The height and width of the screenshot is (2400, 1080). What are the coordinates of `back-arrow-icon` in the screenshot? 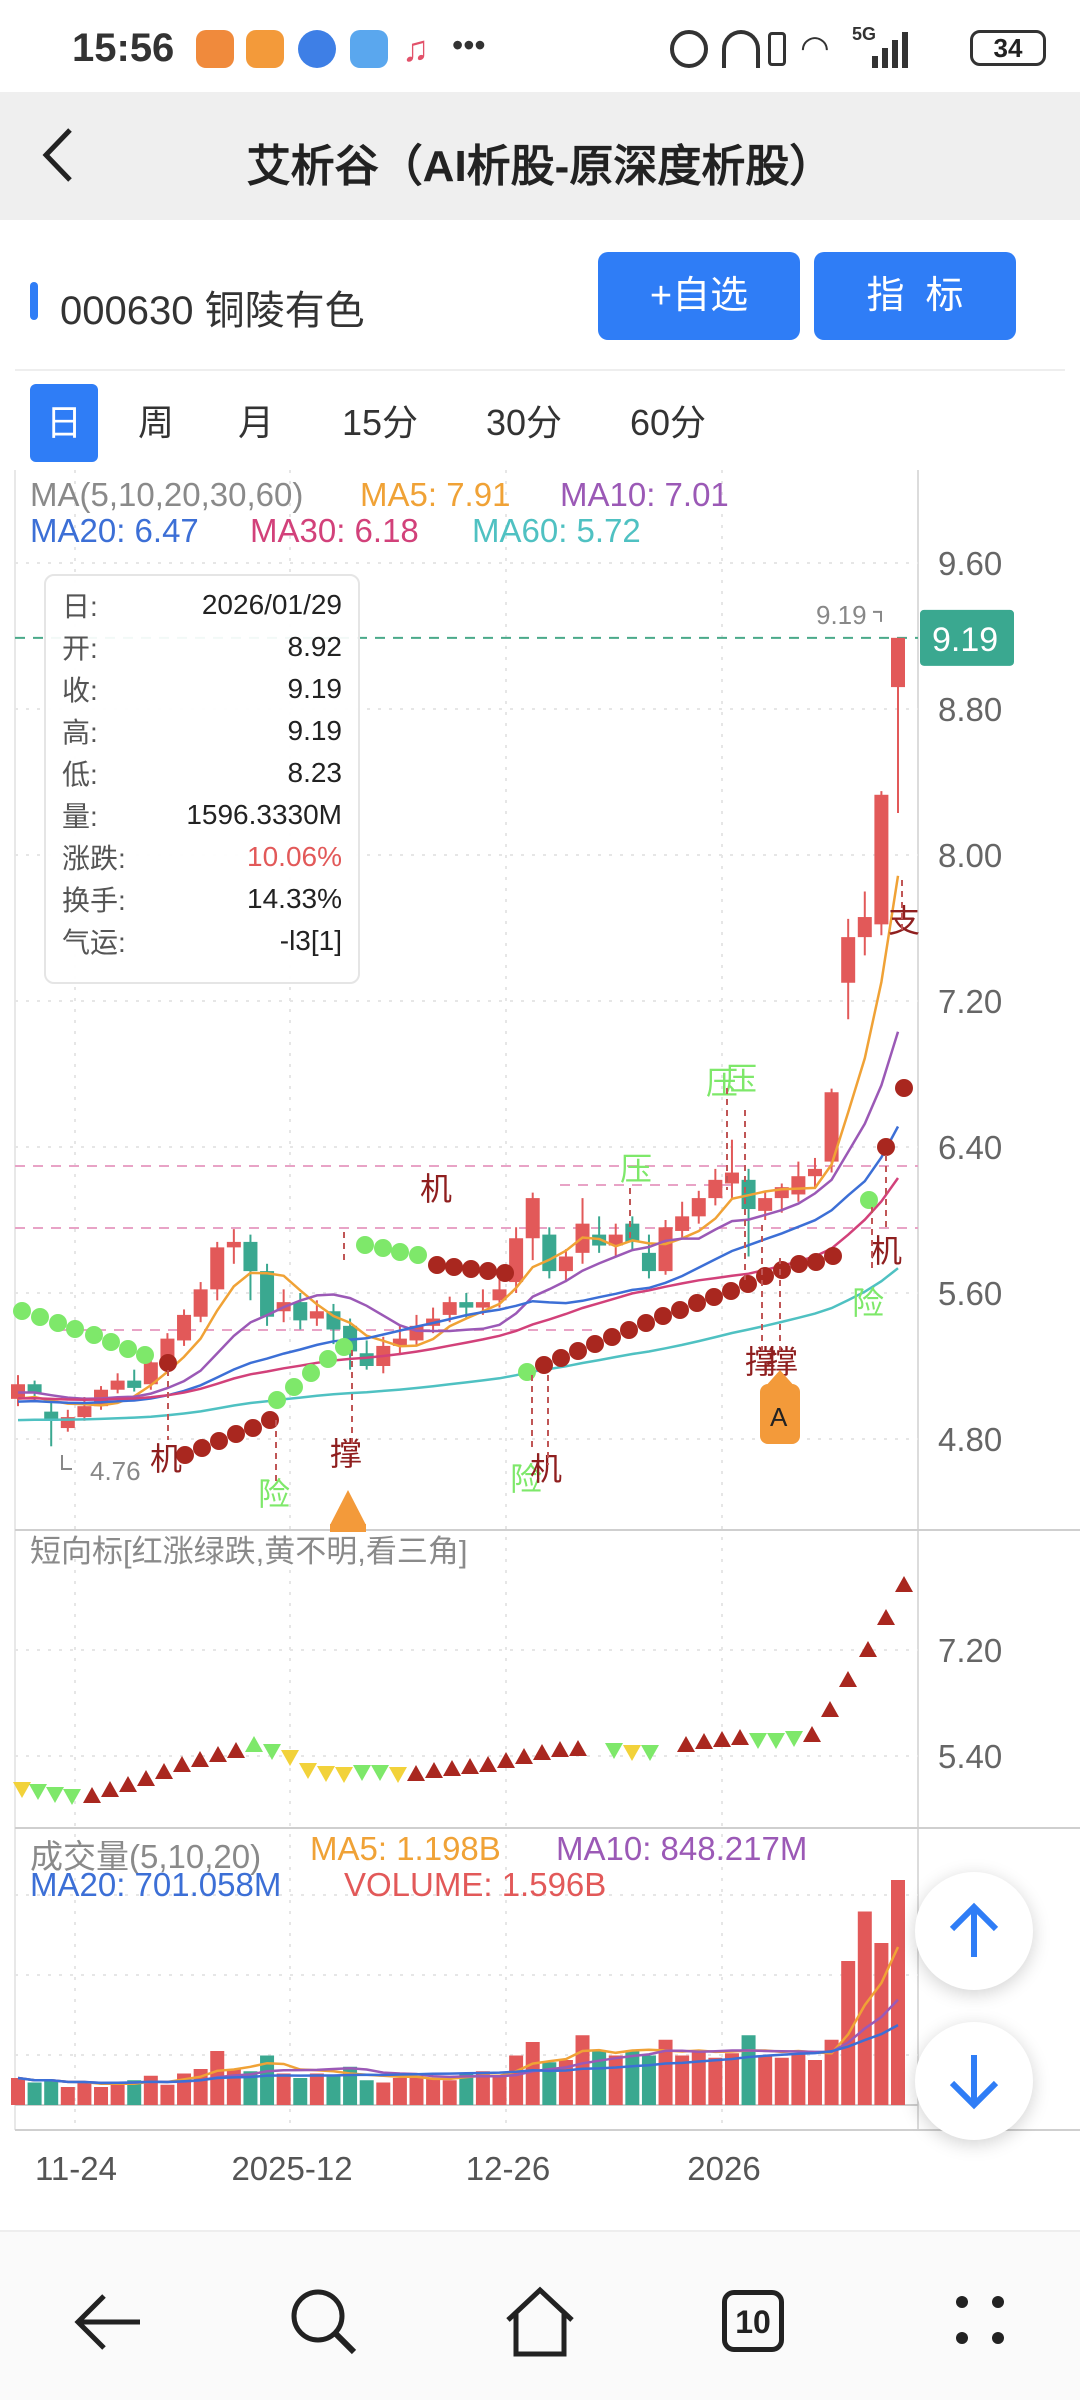 It's located at (63, 155).